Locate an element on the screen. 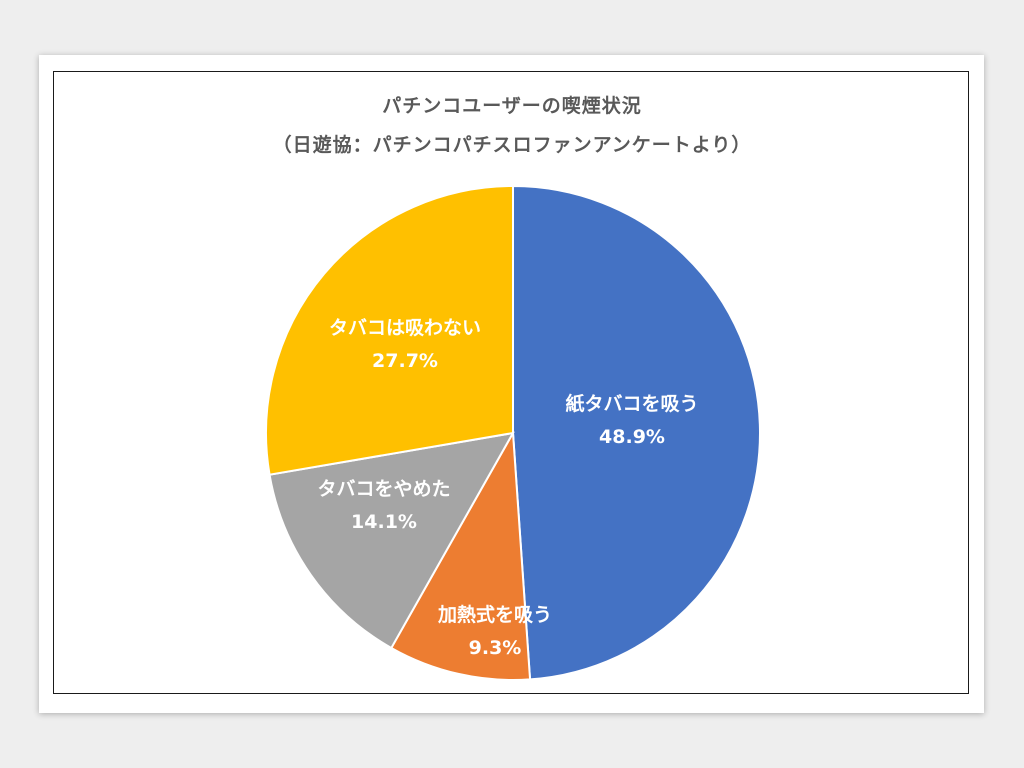  slice-label-paper-cigarette: 紙タバコを吸う is located at coordinates (631, 403).